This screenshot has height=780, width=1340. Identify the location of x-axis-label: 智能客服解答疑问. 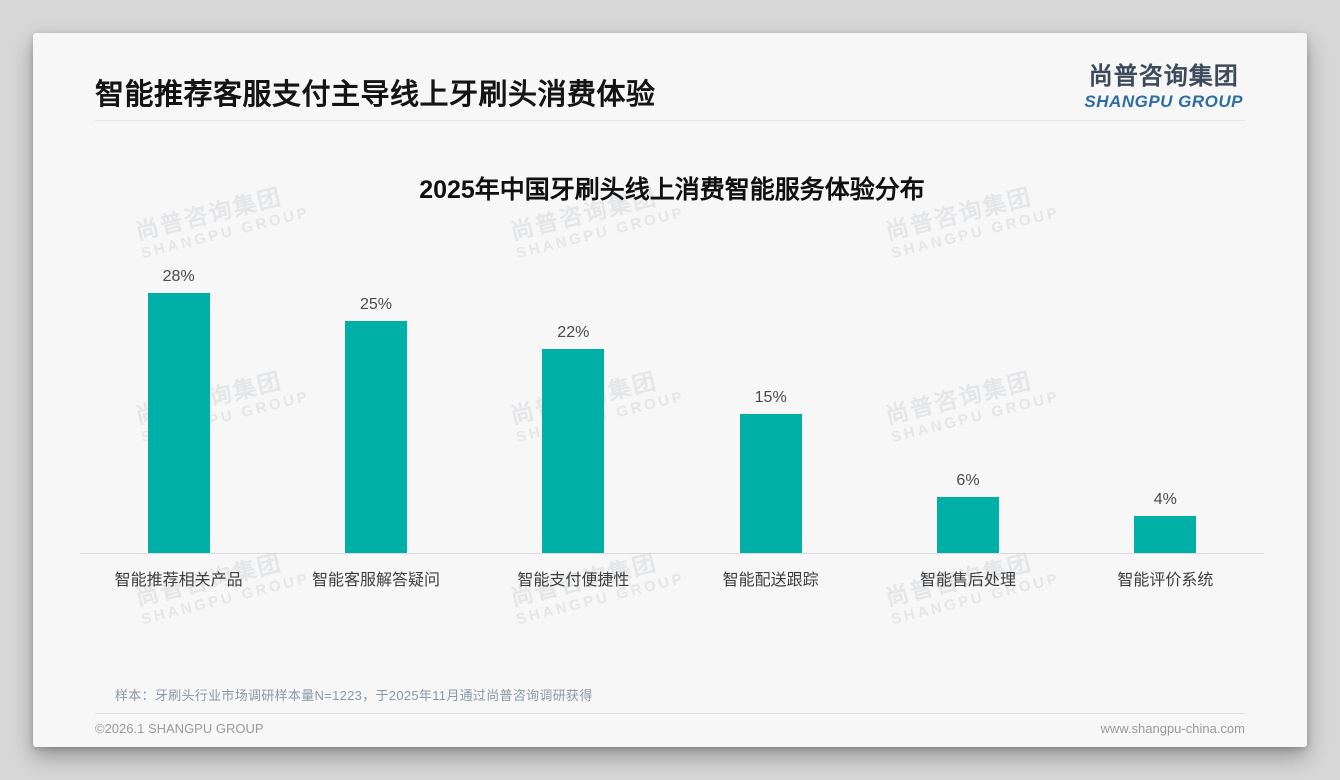
(375, 580).